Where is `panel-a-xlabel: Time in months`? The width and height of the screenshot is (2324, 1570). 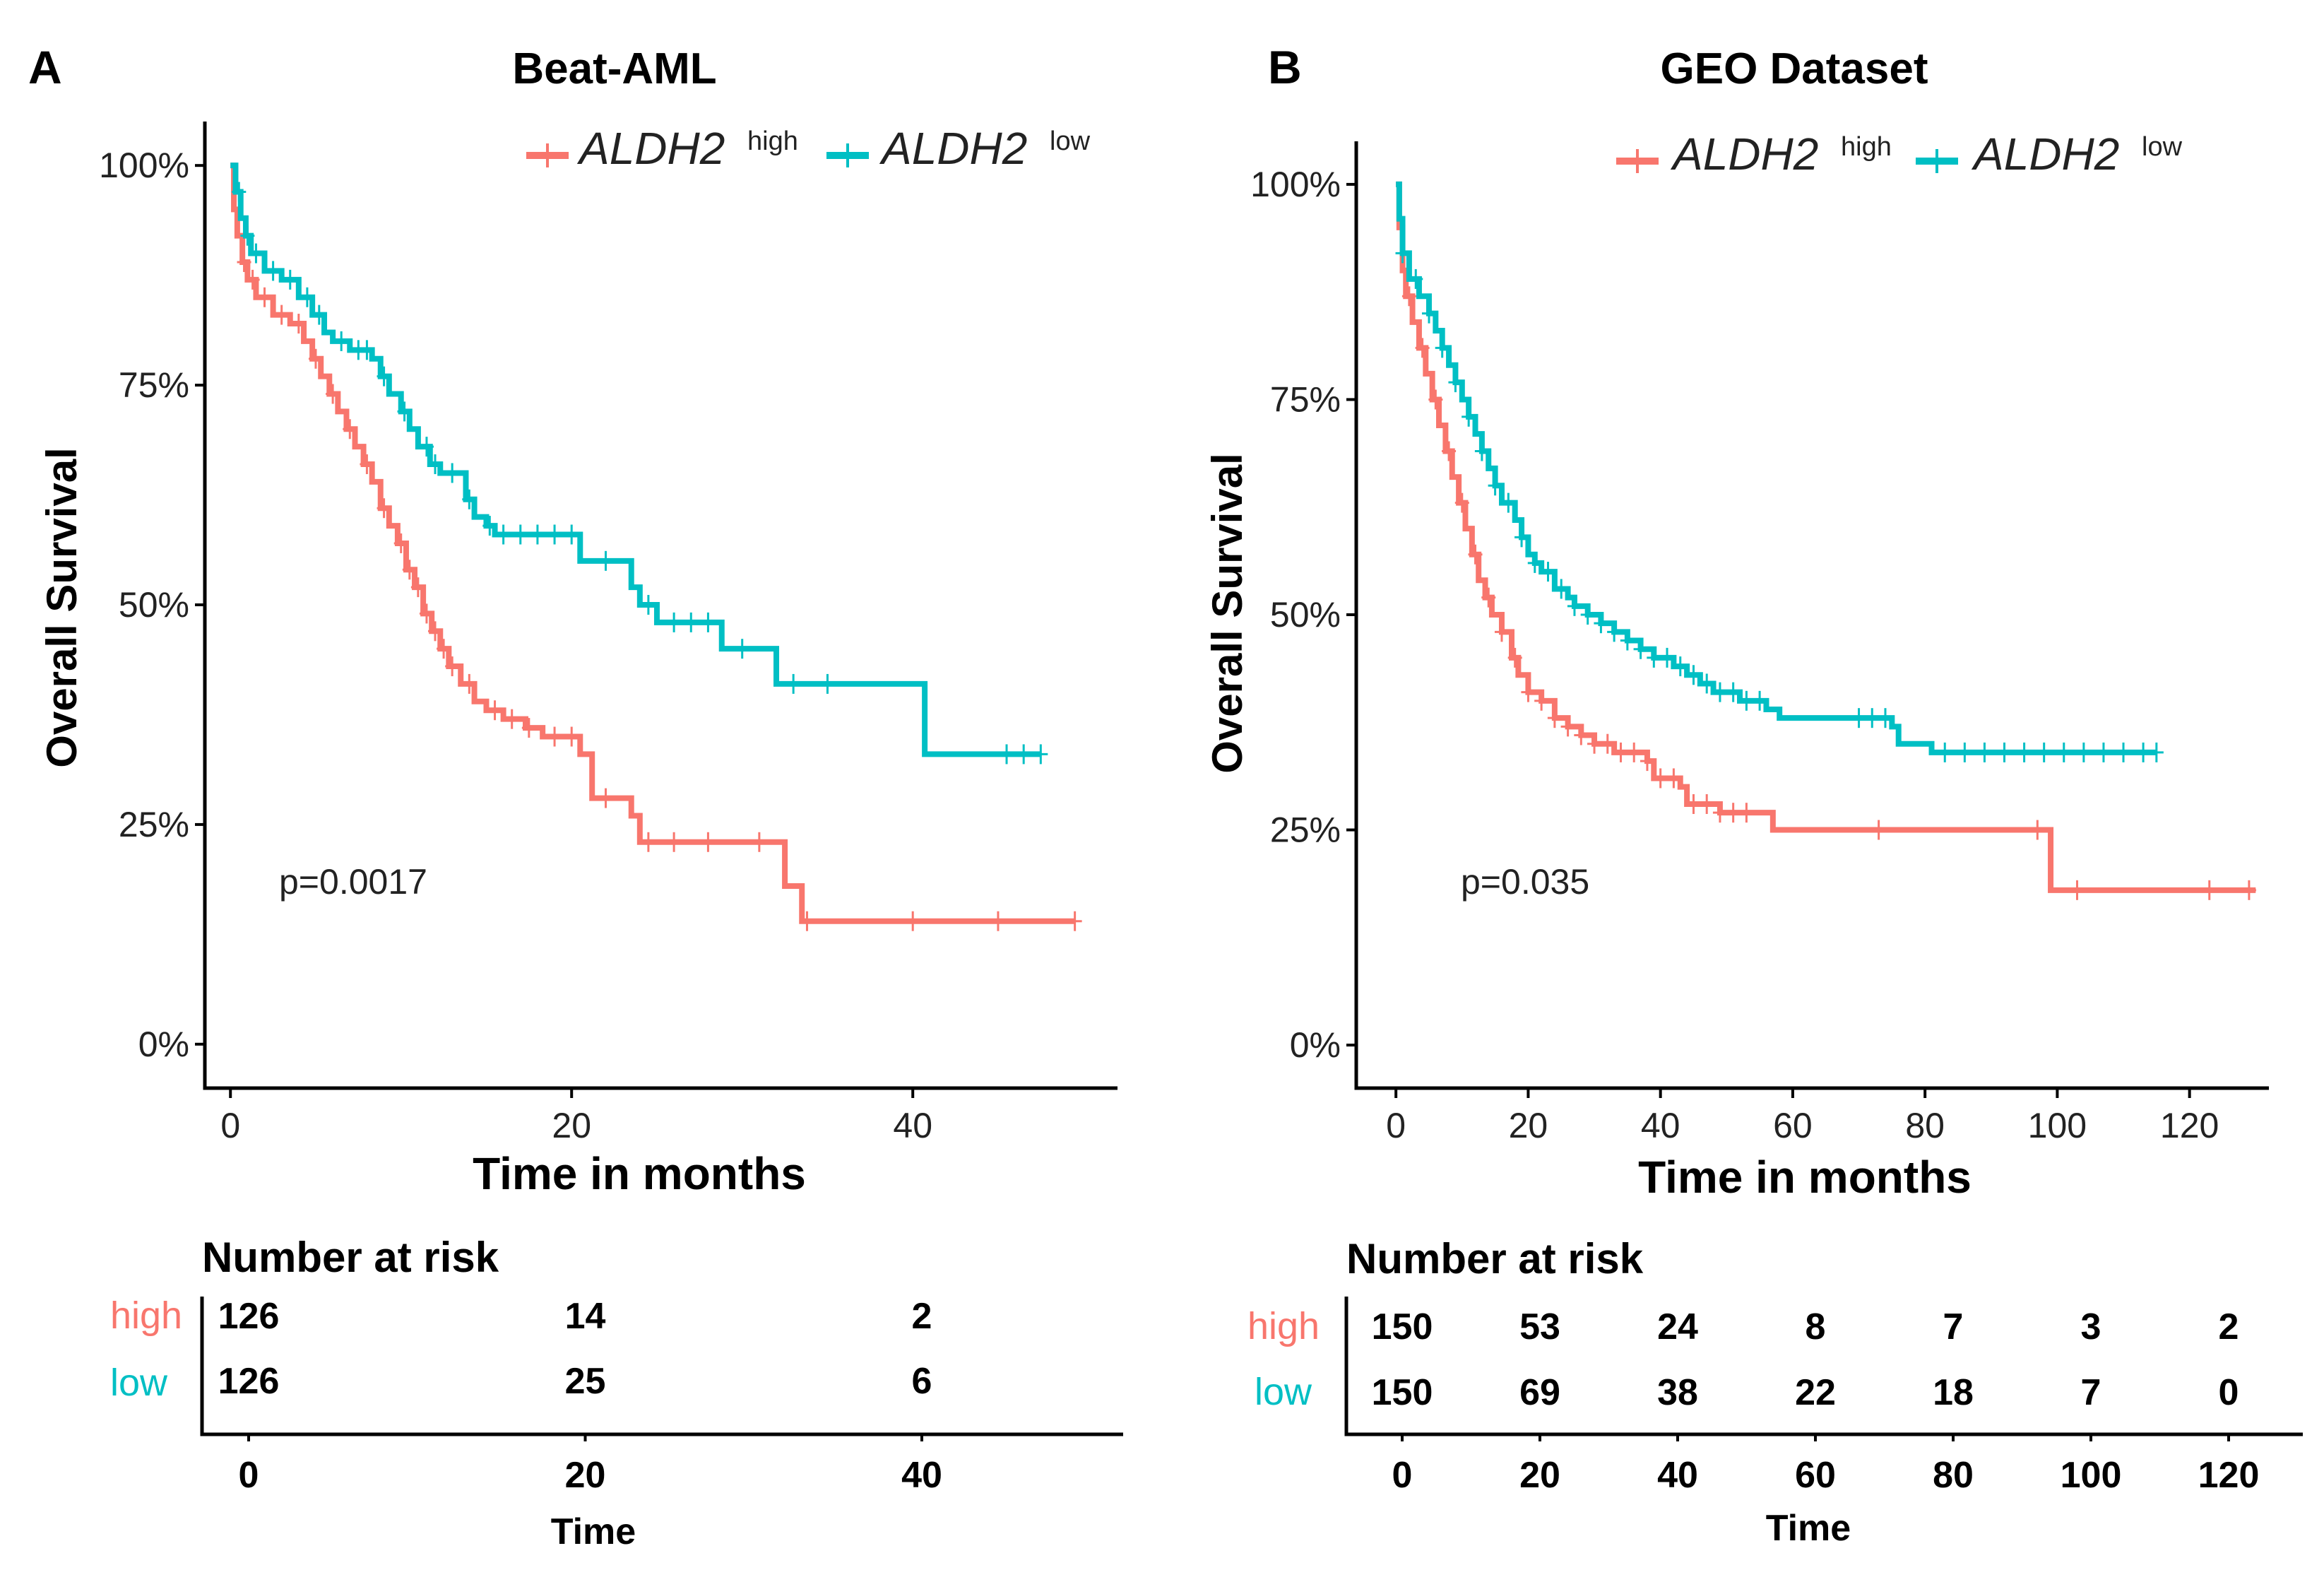
panel-a-xlabel: Time in months is located at coordinates (639, 1173).